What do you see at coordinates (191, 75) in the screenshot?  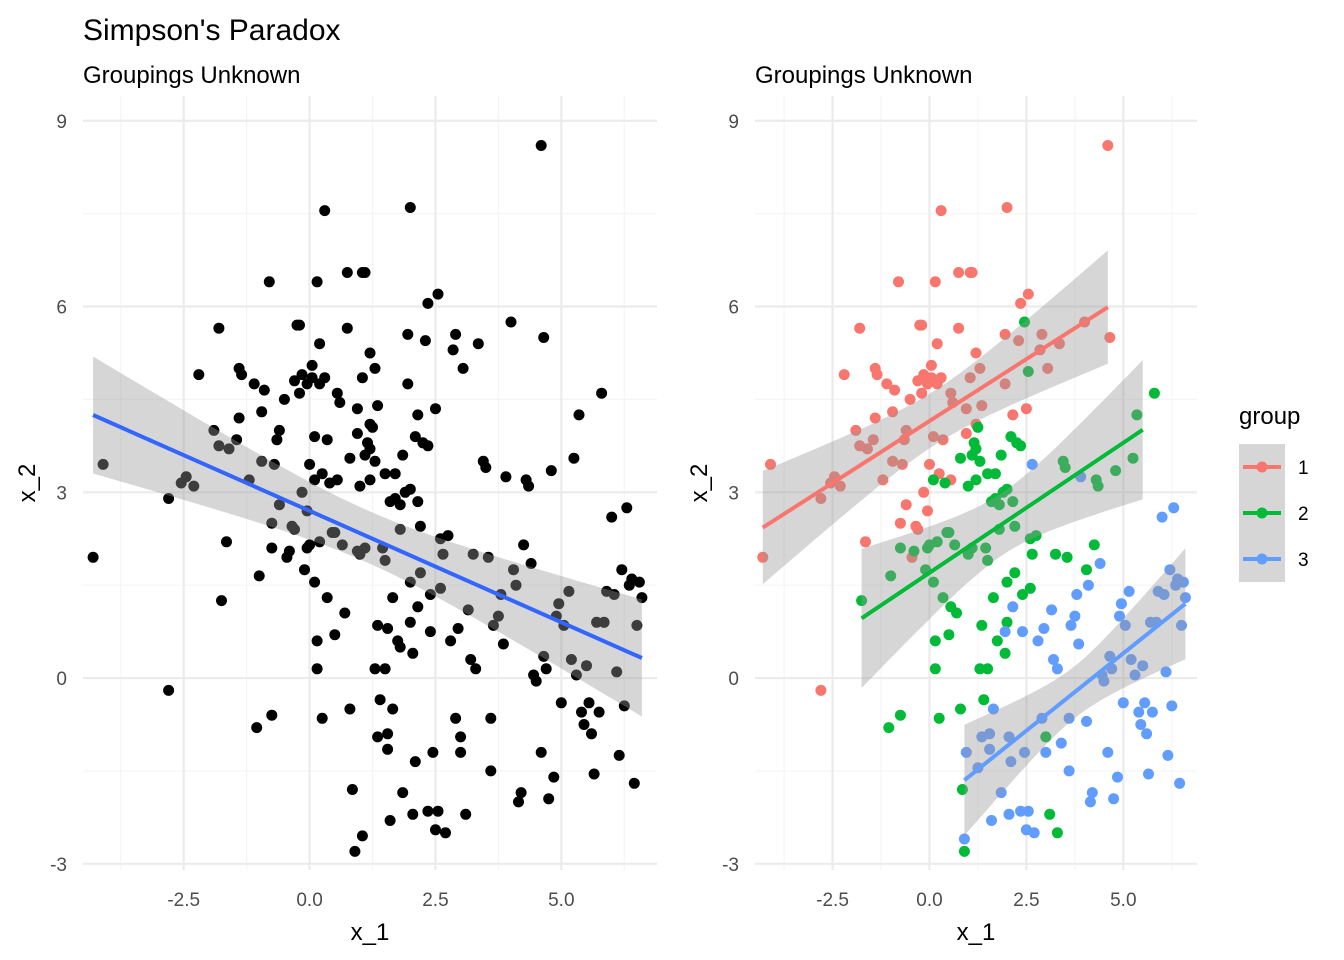 I see `panel-subtitle: Groupings Unknown` at bounding box center [191, 75].